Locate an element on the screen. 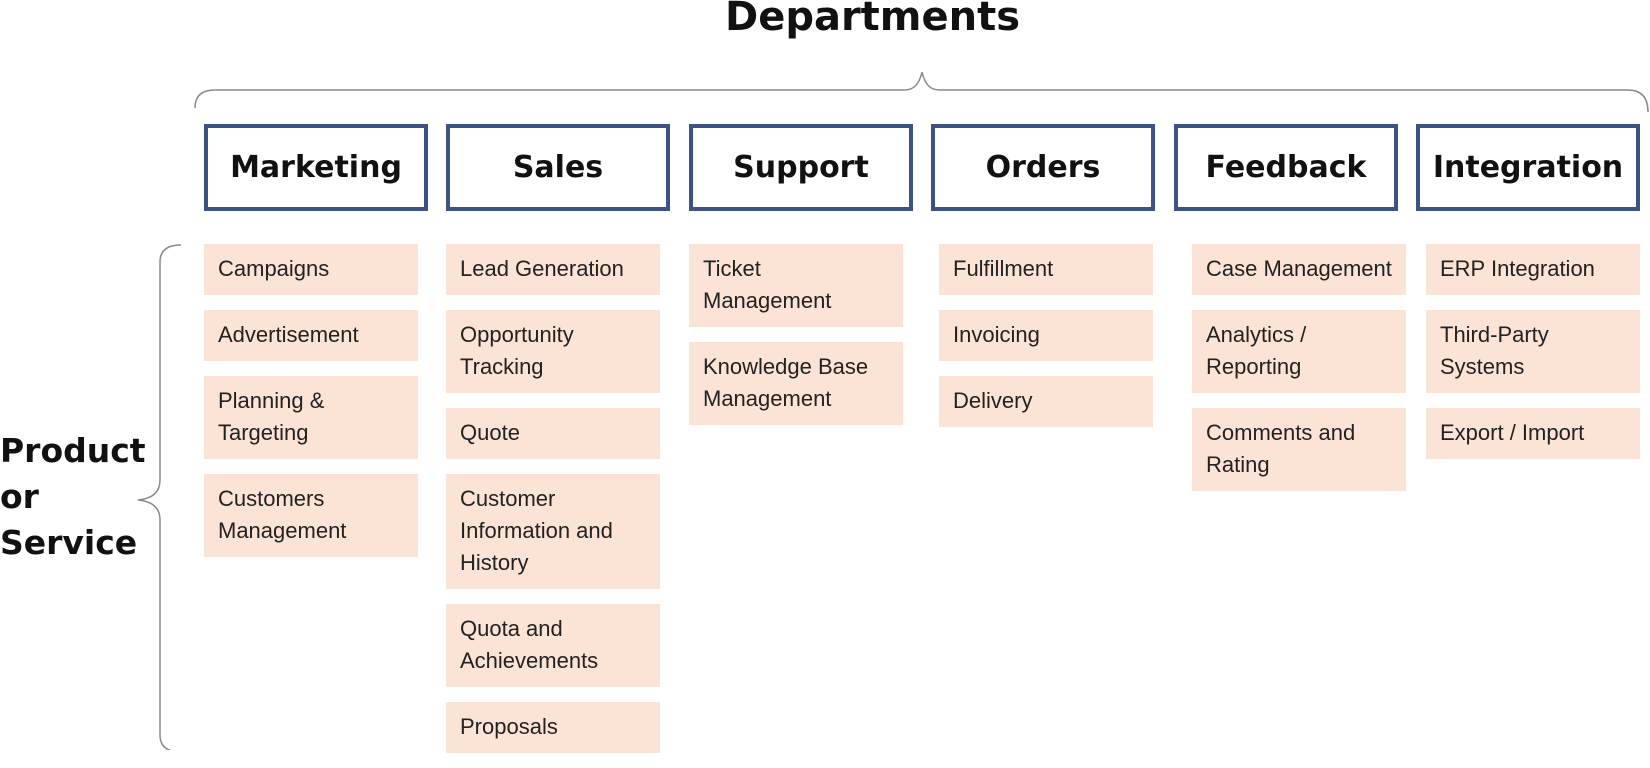 Image resolution: width=1650 pixels, height=768 pixels. department-item: Export / Import is located at coordinates (1533, 433).